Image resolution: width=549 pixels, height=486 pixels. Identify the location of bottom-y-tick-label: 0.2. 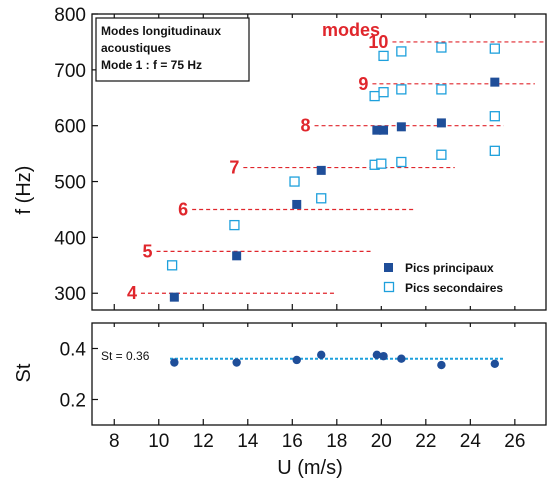
(73, 401).